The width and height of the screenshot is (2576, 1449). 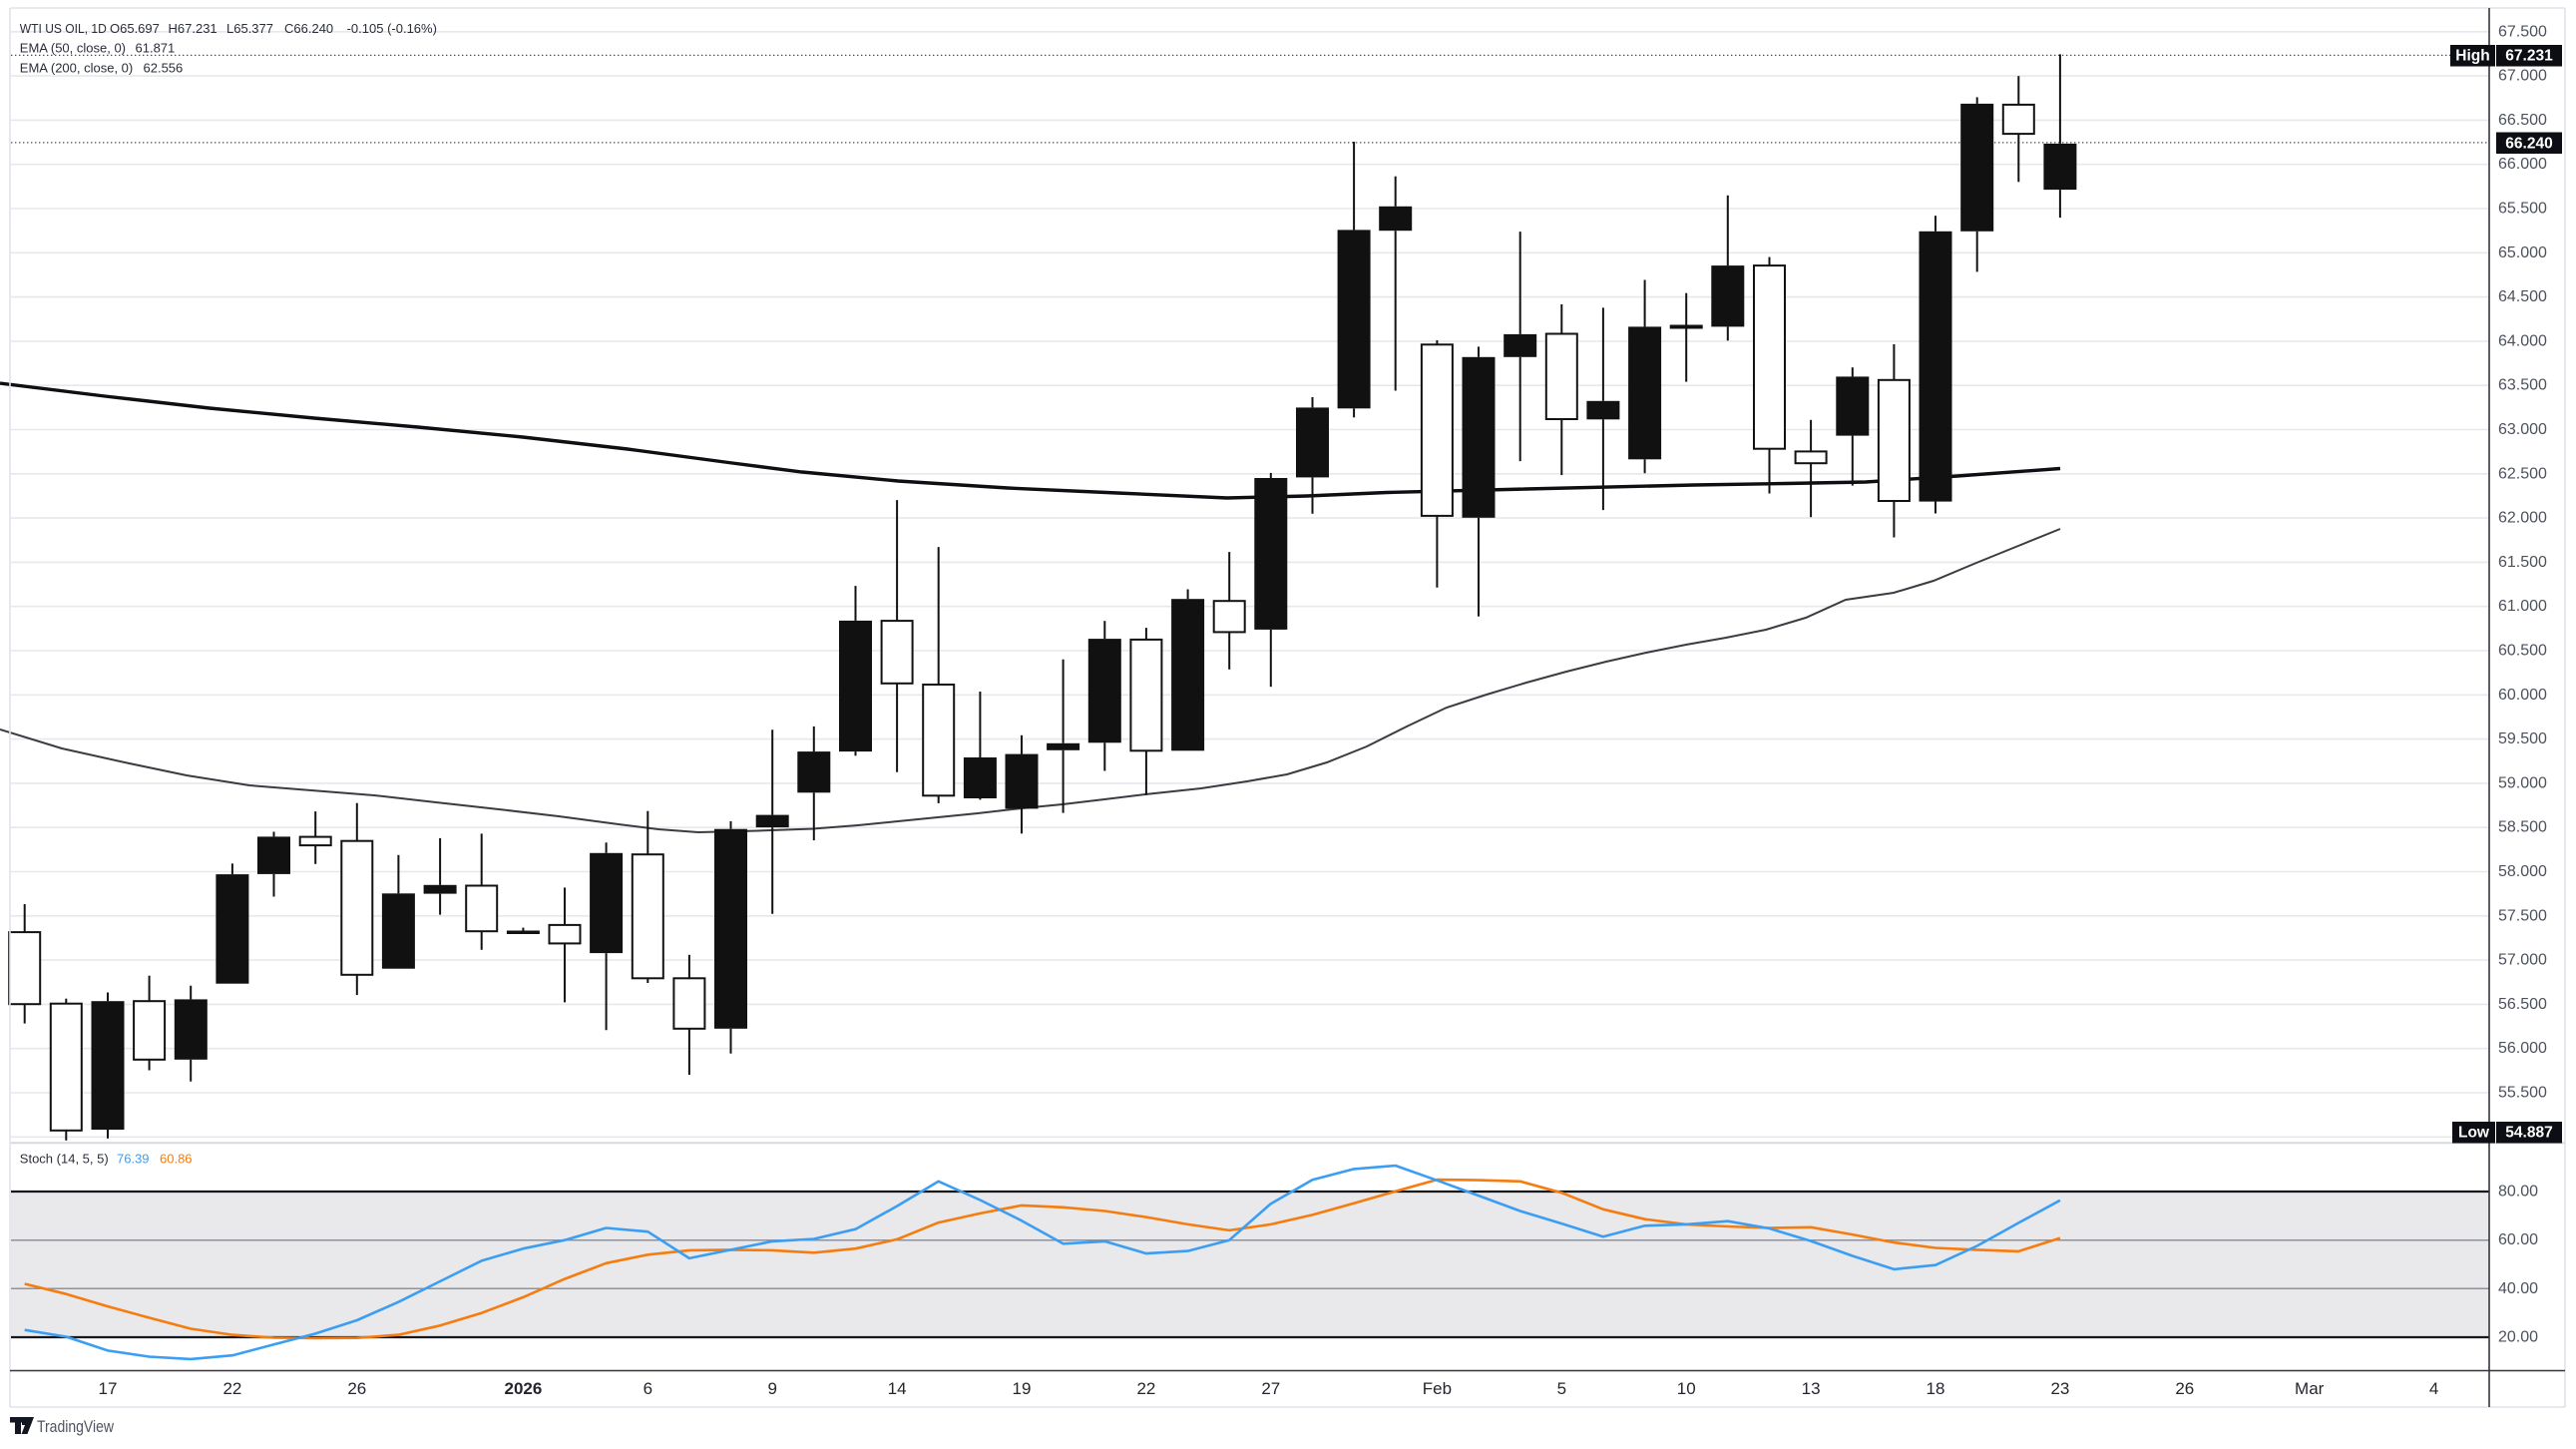 What do you see at coordinates (2522, 473) in the screenshot?
I see `svg-text: 62.500` at bounding box center [2522, 473].